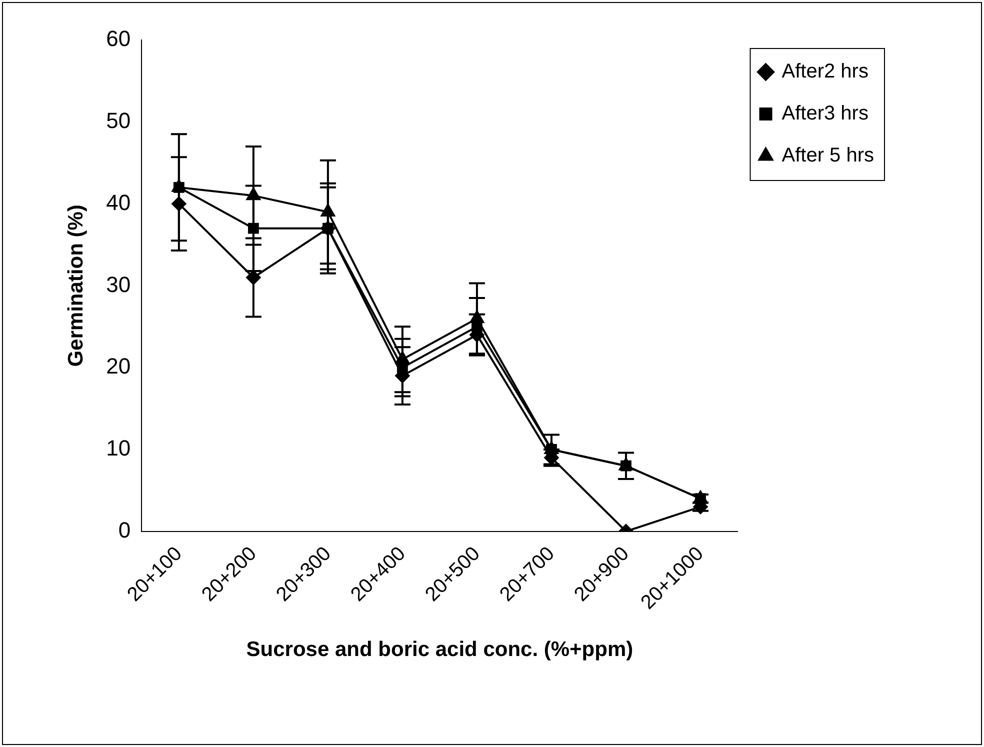 Image resolution: width=984 pixels, height=747 pixels. What do you see at coordinates (76, 285) in the screenshot?
I see `y-axis-title: Germination (%)` at bounding box center [76, 285].